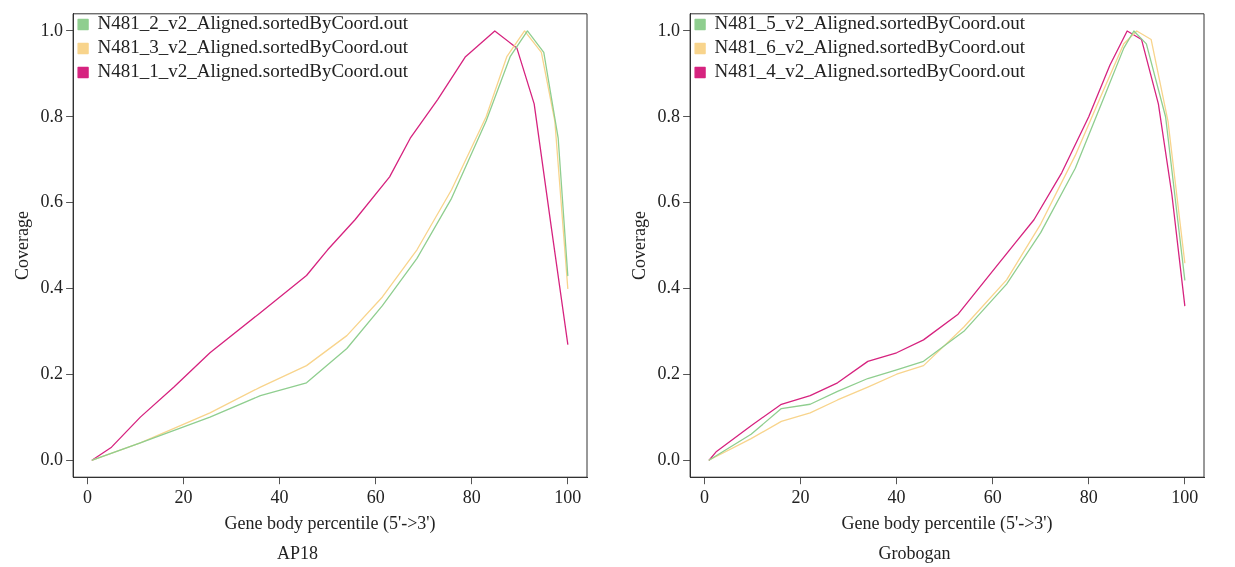  What do you see at coordinates (870, 23) in the screenshot?
I see `legend-label: N481_5_v2_Aligned.sortedByCoord.out` at bounding box center [870, 23].